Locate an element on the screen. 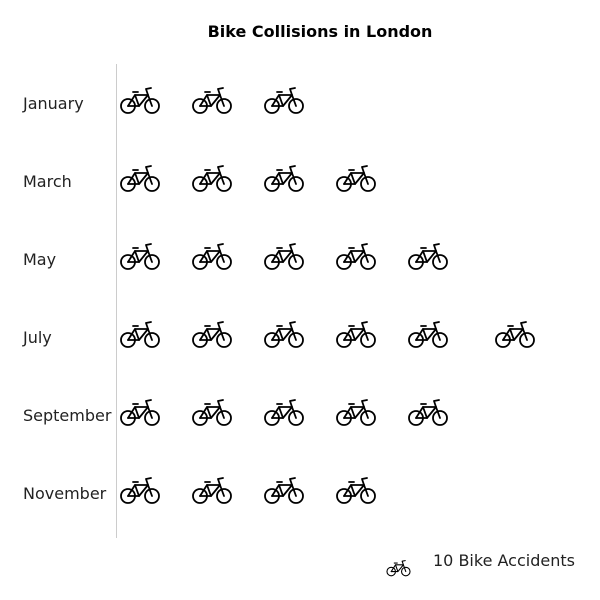 Image resolution: width=600 pixels, height=600 pixels. category-label-january: January is located at coordinates (53, 103).